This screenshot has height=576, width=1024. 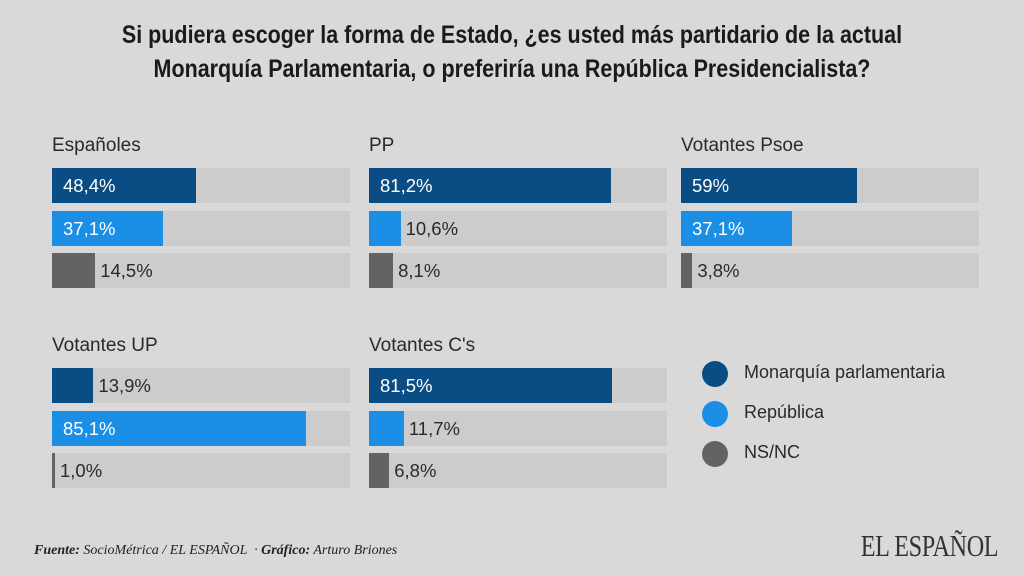 What do you see at coordinates (201, 185) in the screenshot?
I see `bar-track-monarquia: 48,4%` at bounding box center [201, 185].